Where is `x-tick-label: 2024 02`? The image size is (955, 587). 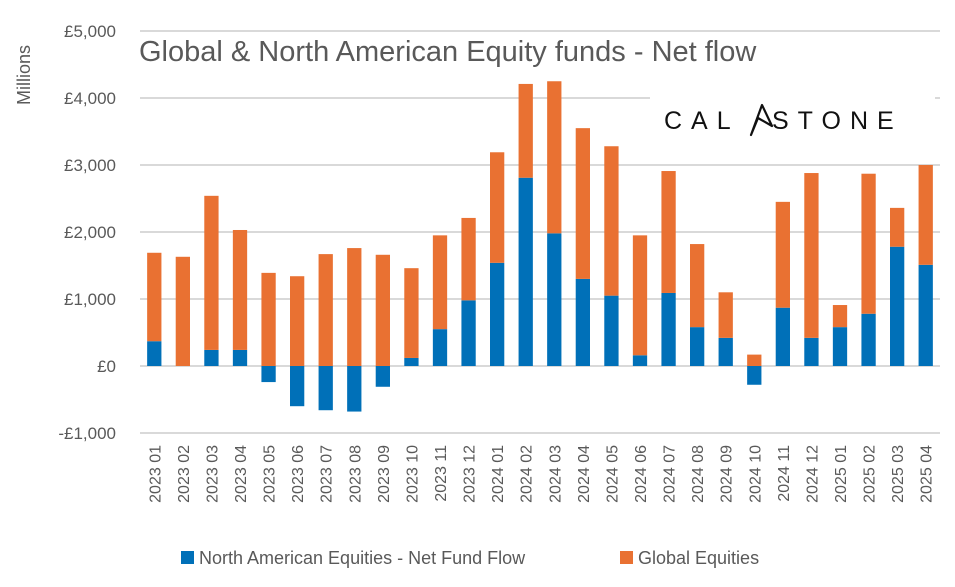 x-tick-label: 2024 02 is located at coordinates (527, 474).